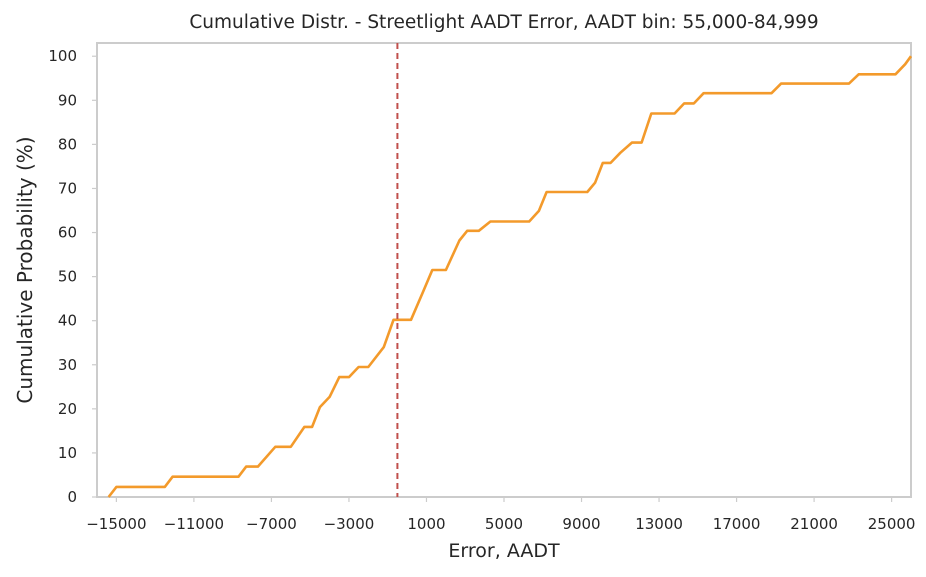  Describe the element at coordinates (504, 551) in the screenshot. I see `x-axis-label: Error, AADT` at that location.